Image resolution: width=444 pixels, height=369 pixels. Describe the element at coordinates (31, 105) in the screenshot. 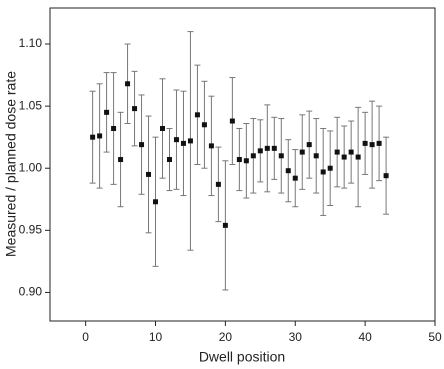

I see `y-tick-label: 1.05` at that location.